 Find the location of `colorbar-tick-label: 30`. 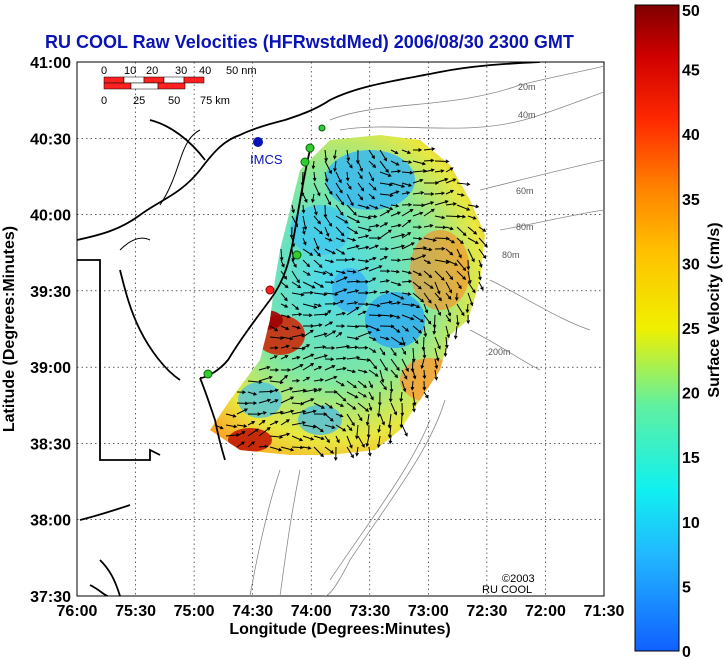

colorbar-tick-label: 30 is located at coordinates (691, 264).